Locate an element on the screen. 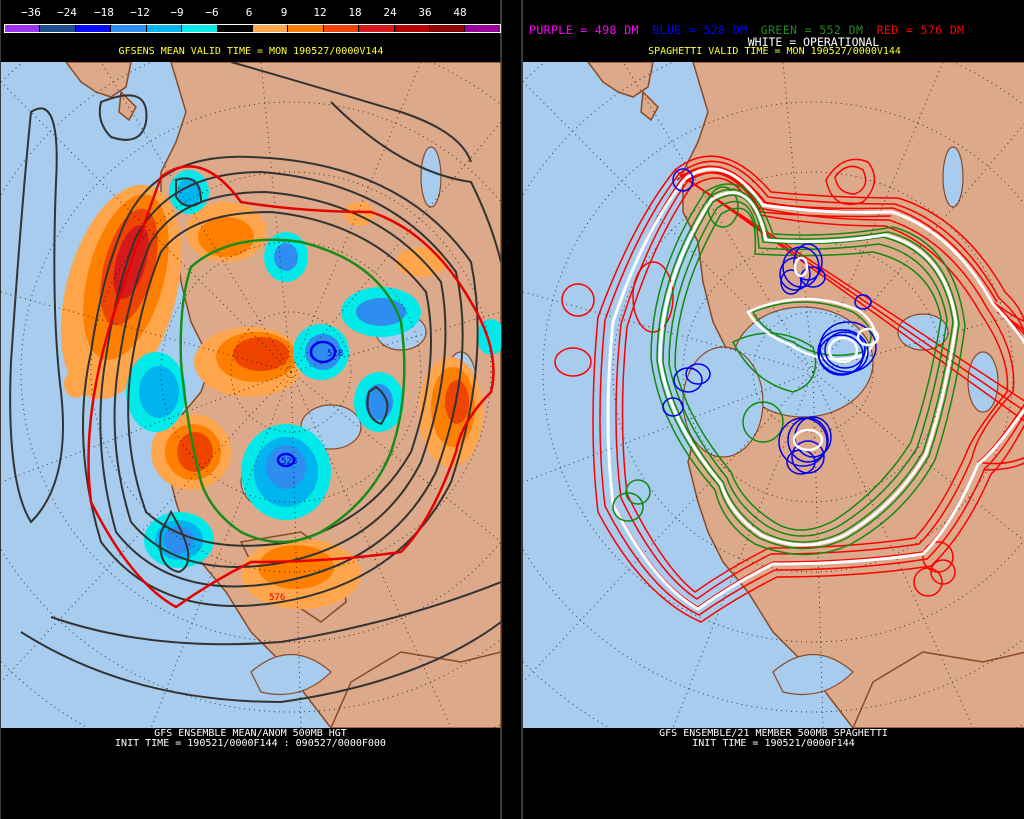 This screenshot has height=819, width=1024. legend-operational: WHITE = OPERATIONAL is located at coordinates (813, 42).